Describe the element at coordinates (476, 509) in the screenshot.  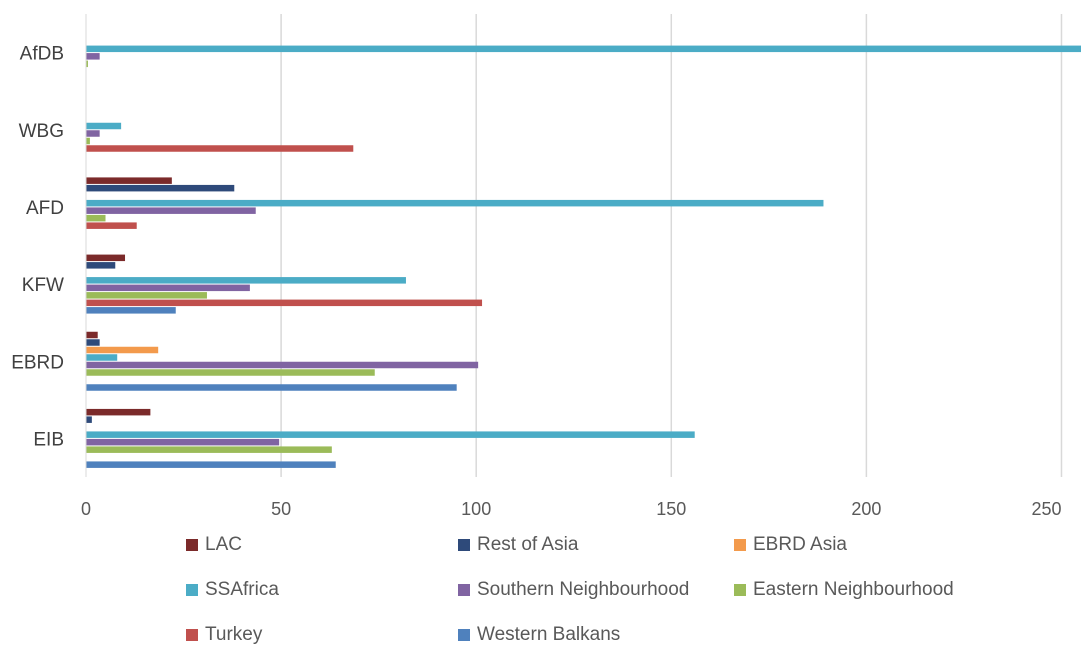
I see `x-tick-label: 100` at that location.